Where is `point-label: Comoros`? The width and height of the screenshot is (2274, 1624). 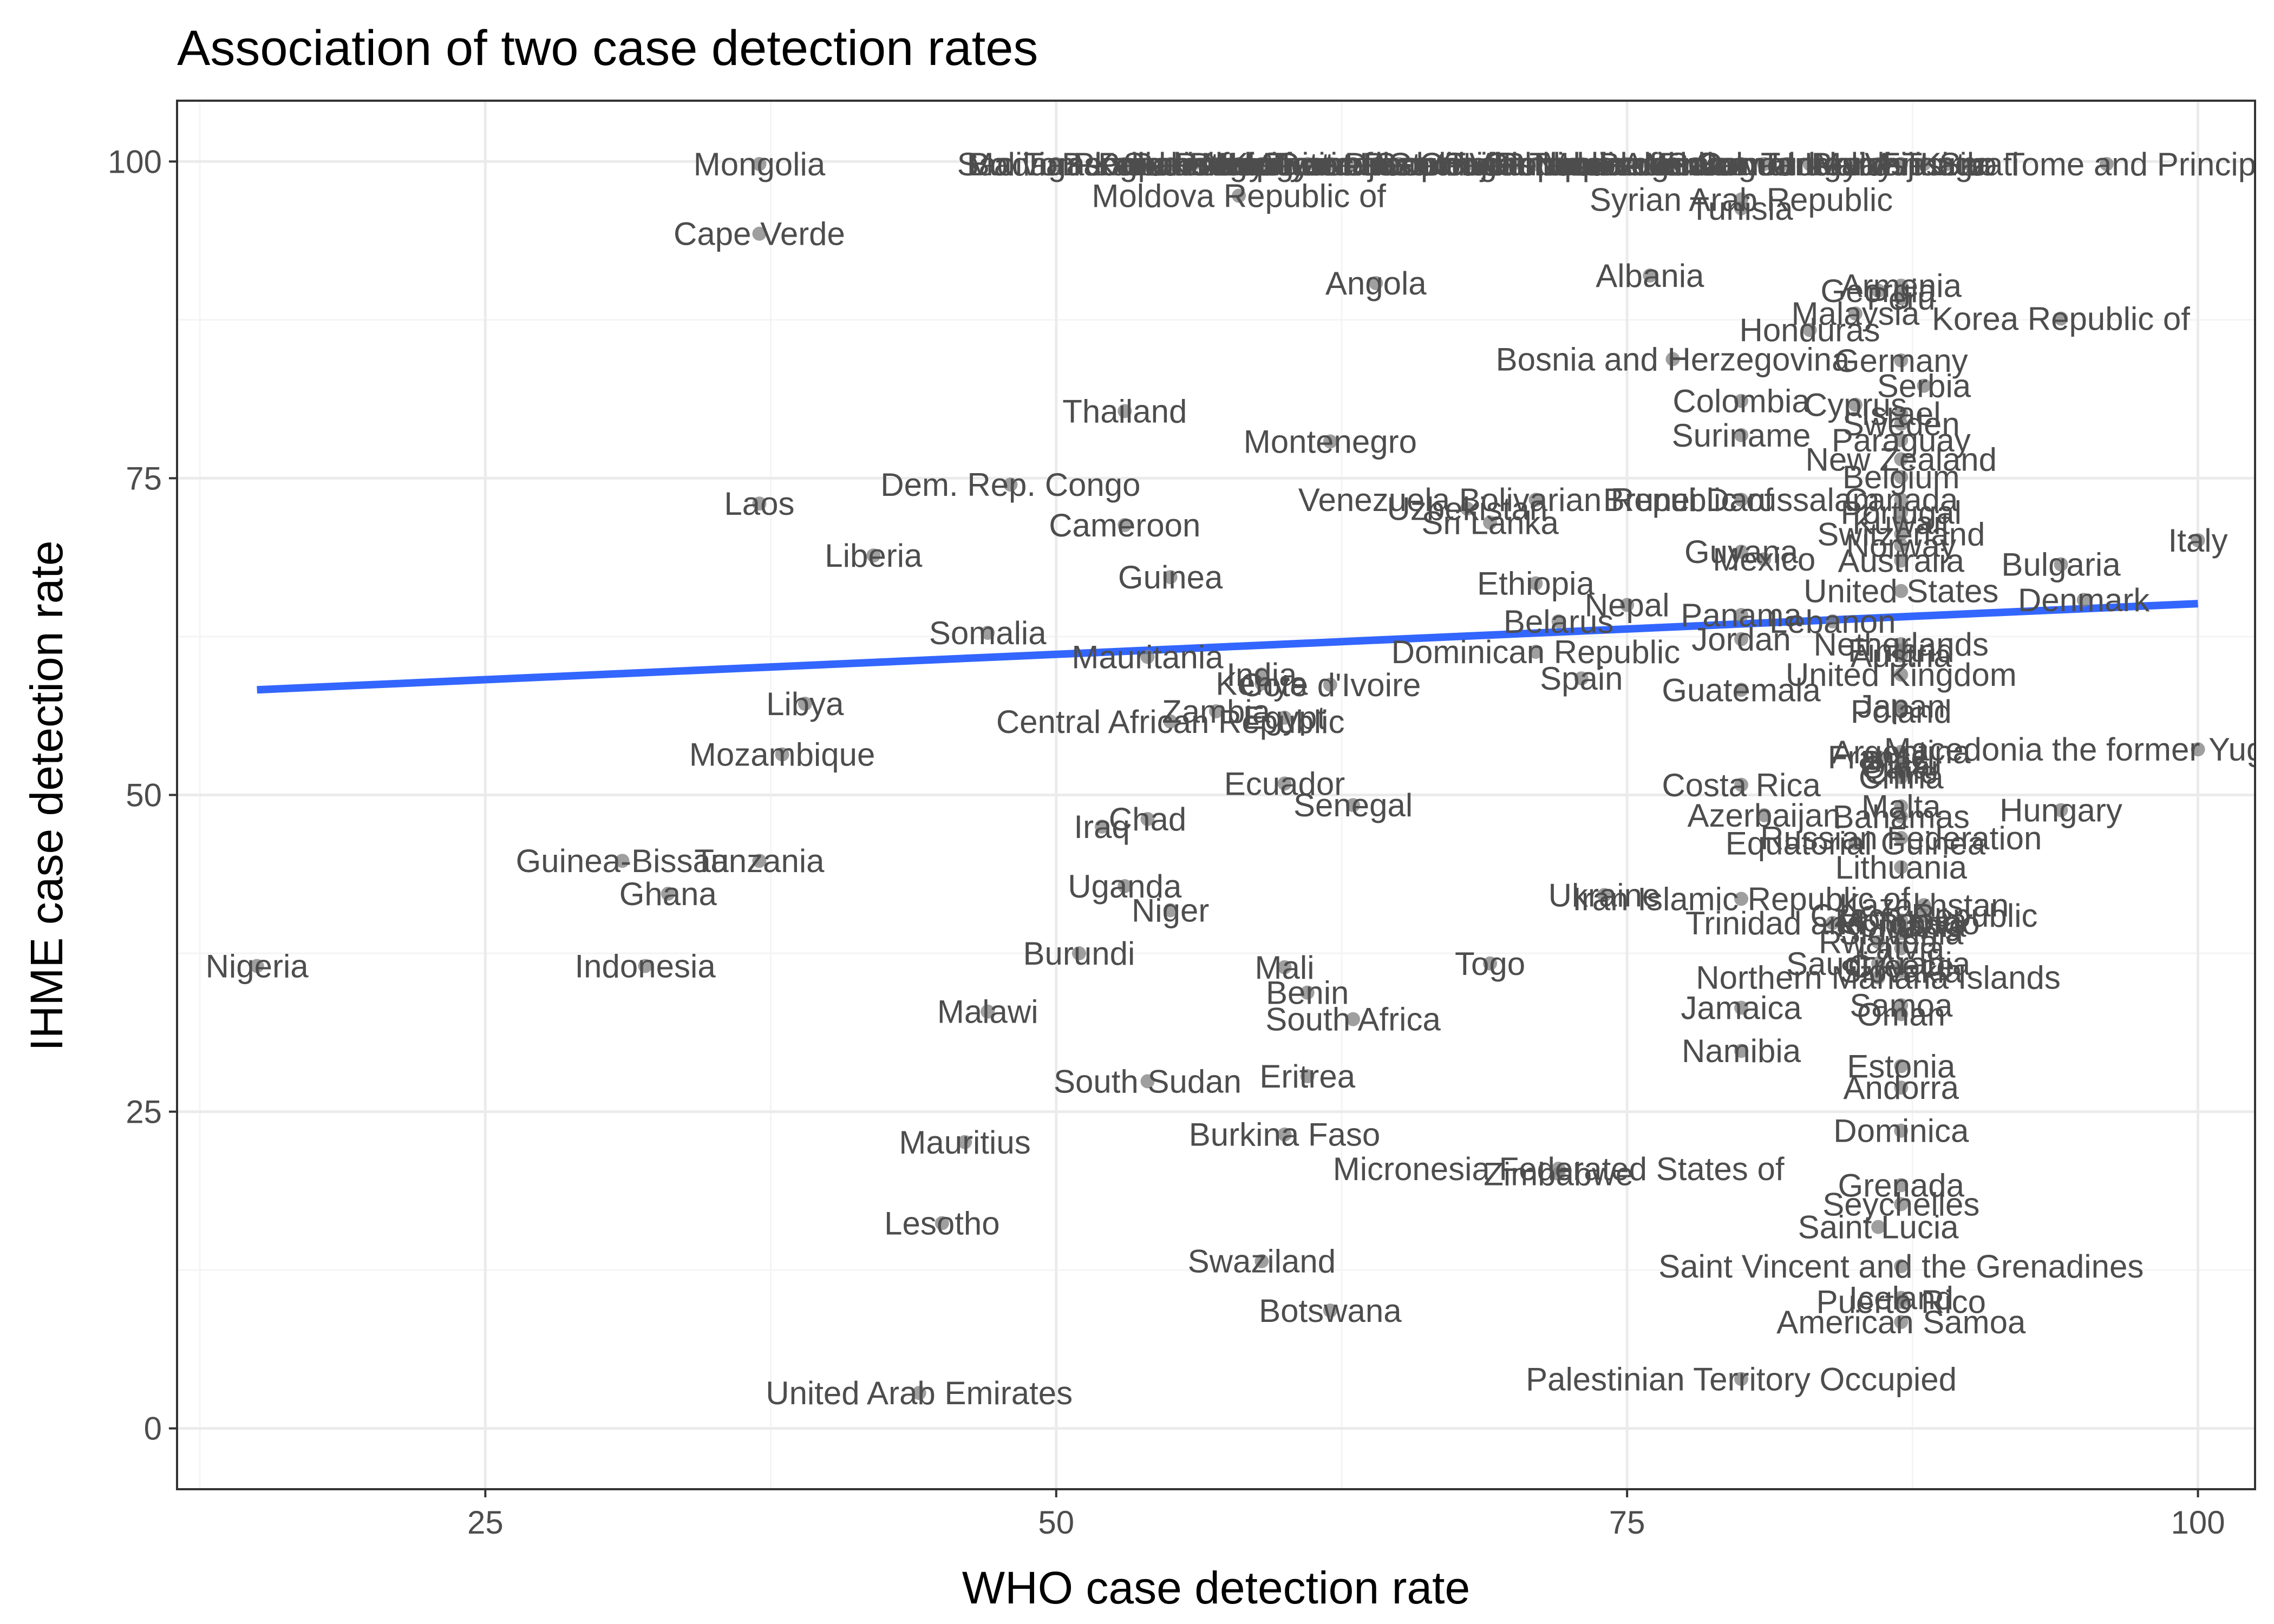 point-label: Comoros is located at coordinates (1764, 164).